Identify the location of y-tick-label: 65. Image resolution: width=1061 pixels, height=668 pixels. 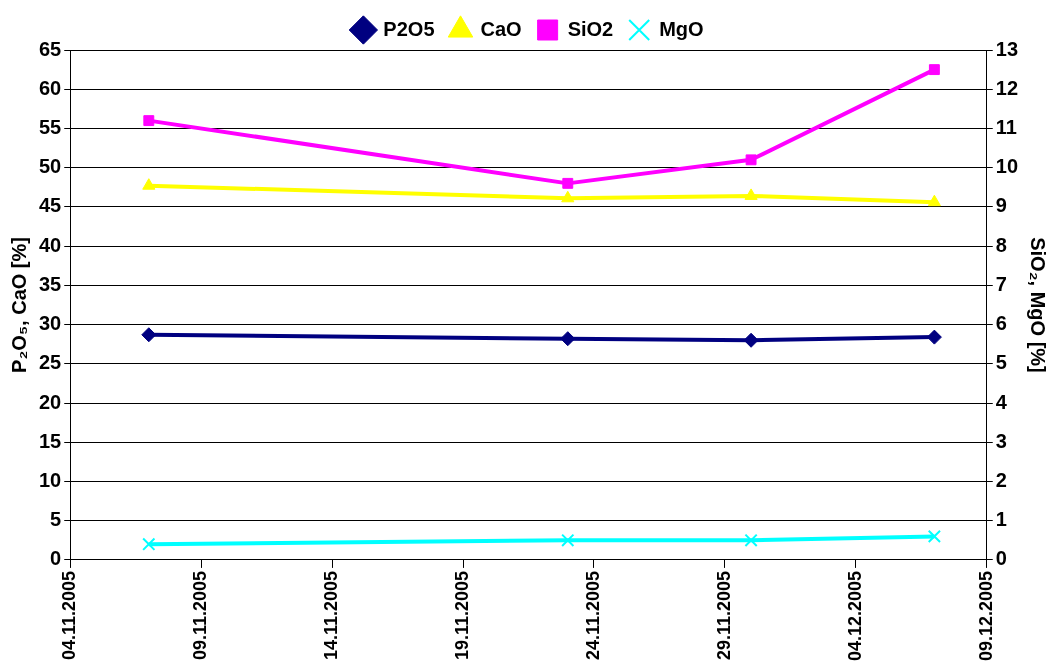
(50, 48).